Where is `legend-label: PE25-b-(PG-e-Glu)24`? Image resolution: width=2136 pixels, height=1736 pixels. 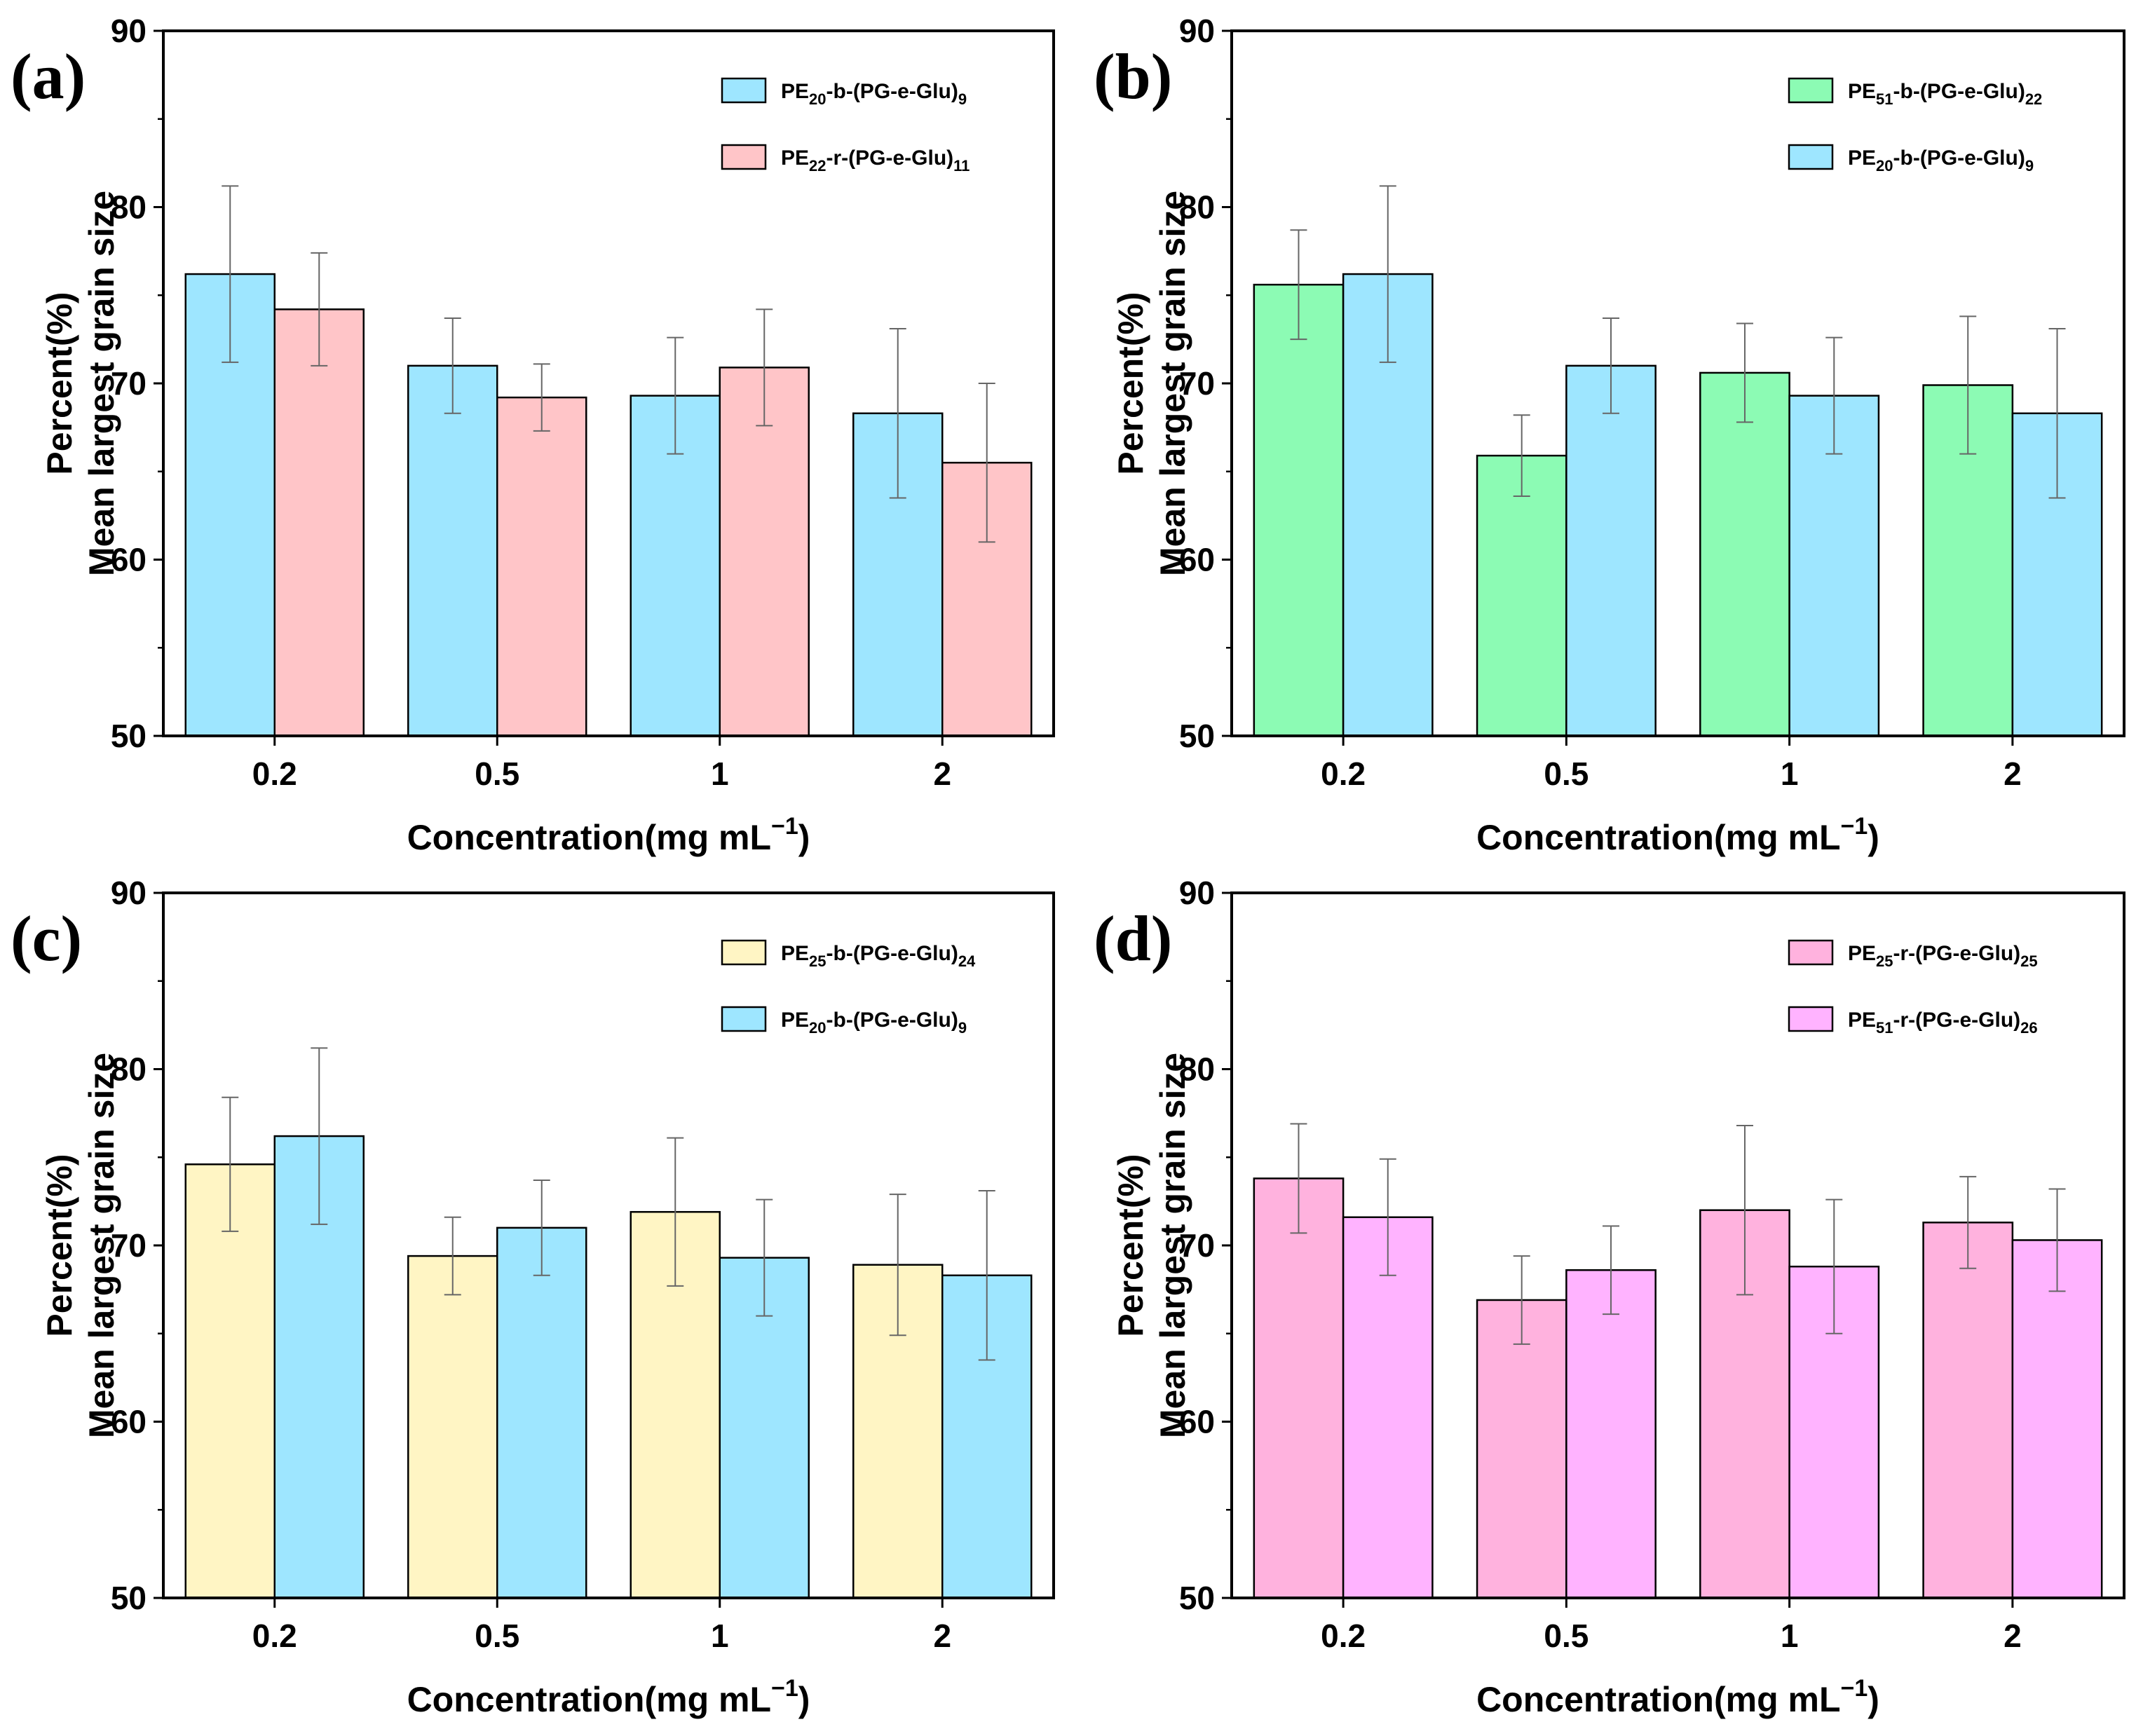 legend-label: PE25-b-(PG-e-Glu)24 is located at coordinates (879, 956).